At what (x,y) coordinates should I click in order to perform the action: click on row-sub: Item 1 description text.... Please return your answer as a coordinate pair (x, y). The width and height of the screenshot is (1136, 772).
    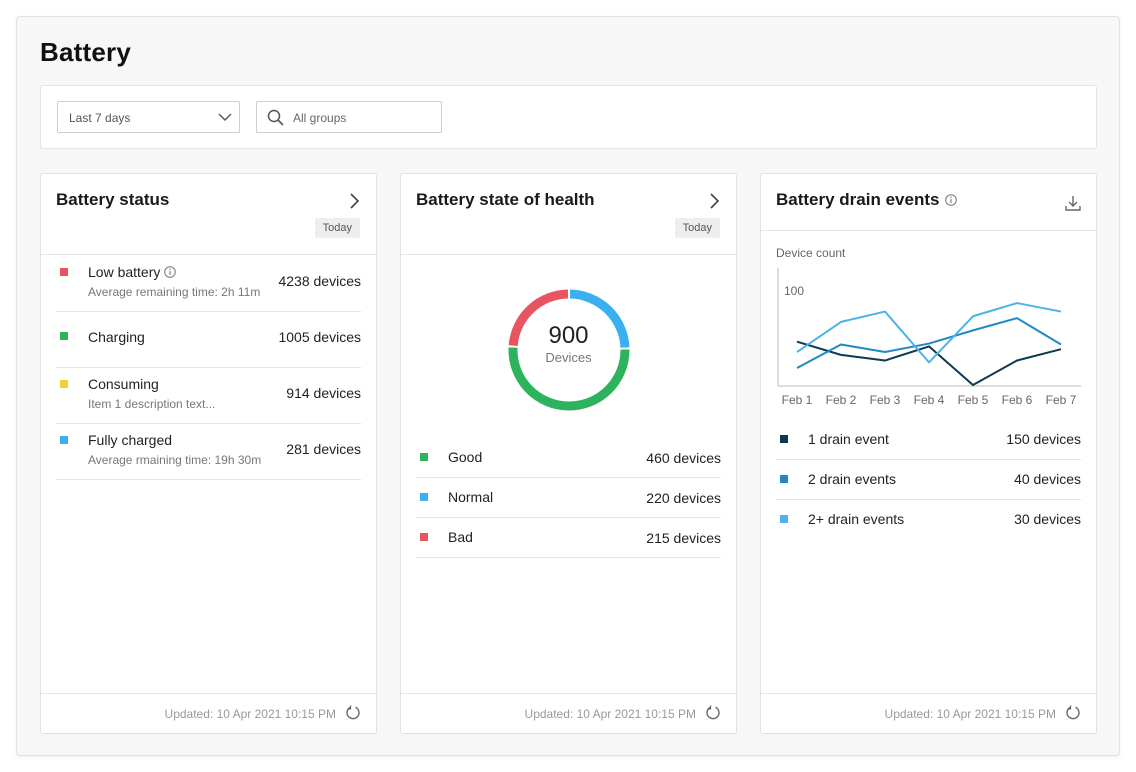
    Looking at the image, I should click on (152, 404).